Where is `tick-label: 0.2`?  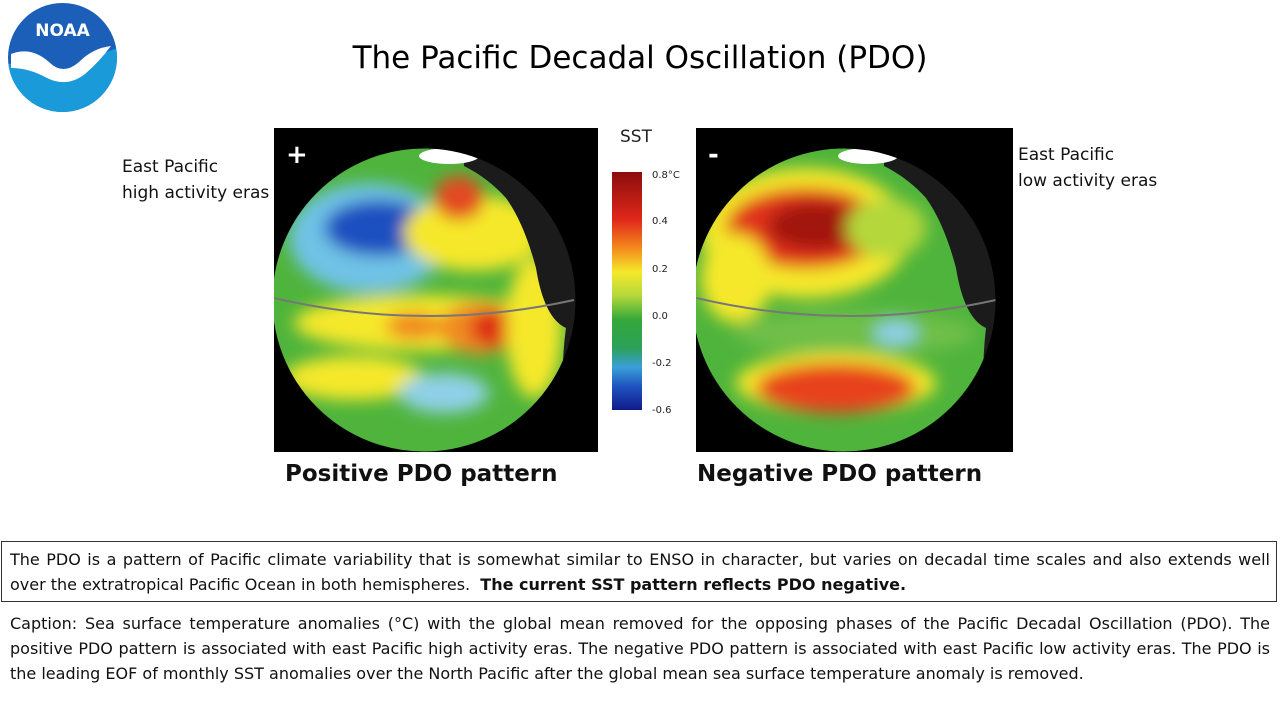 tick-label: 0.2 is located at coordinates (660, 269).